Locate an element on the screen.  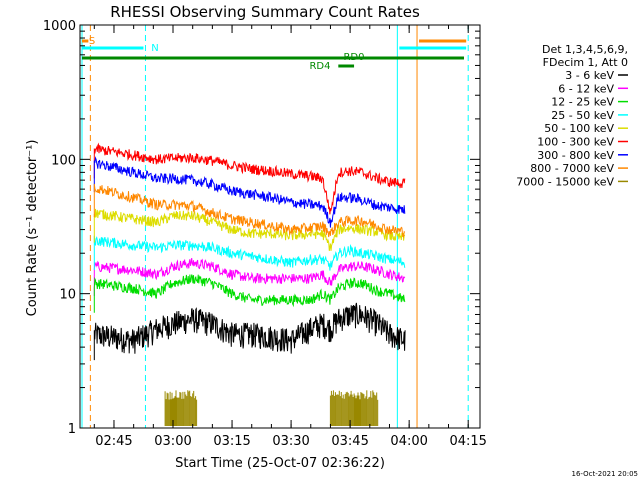
y-tick-label: 1000 is located at coordinates (59, 26).